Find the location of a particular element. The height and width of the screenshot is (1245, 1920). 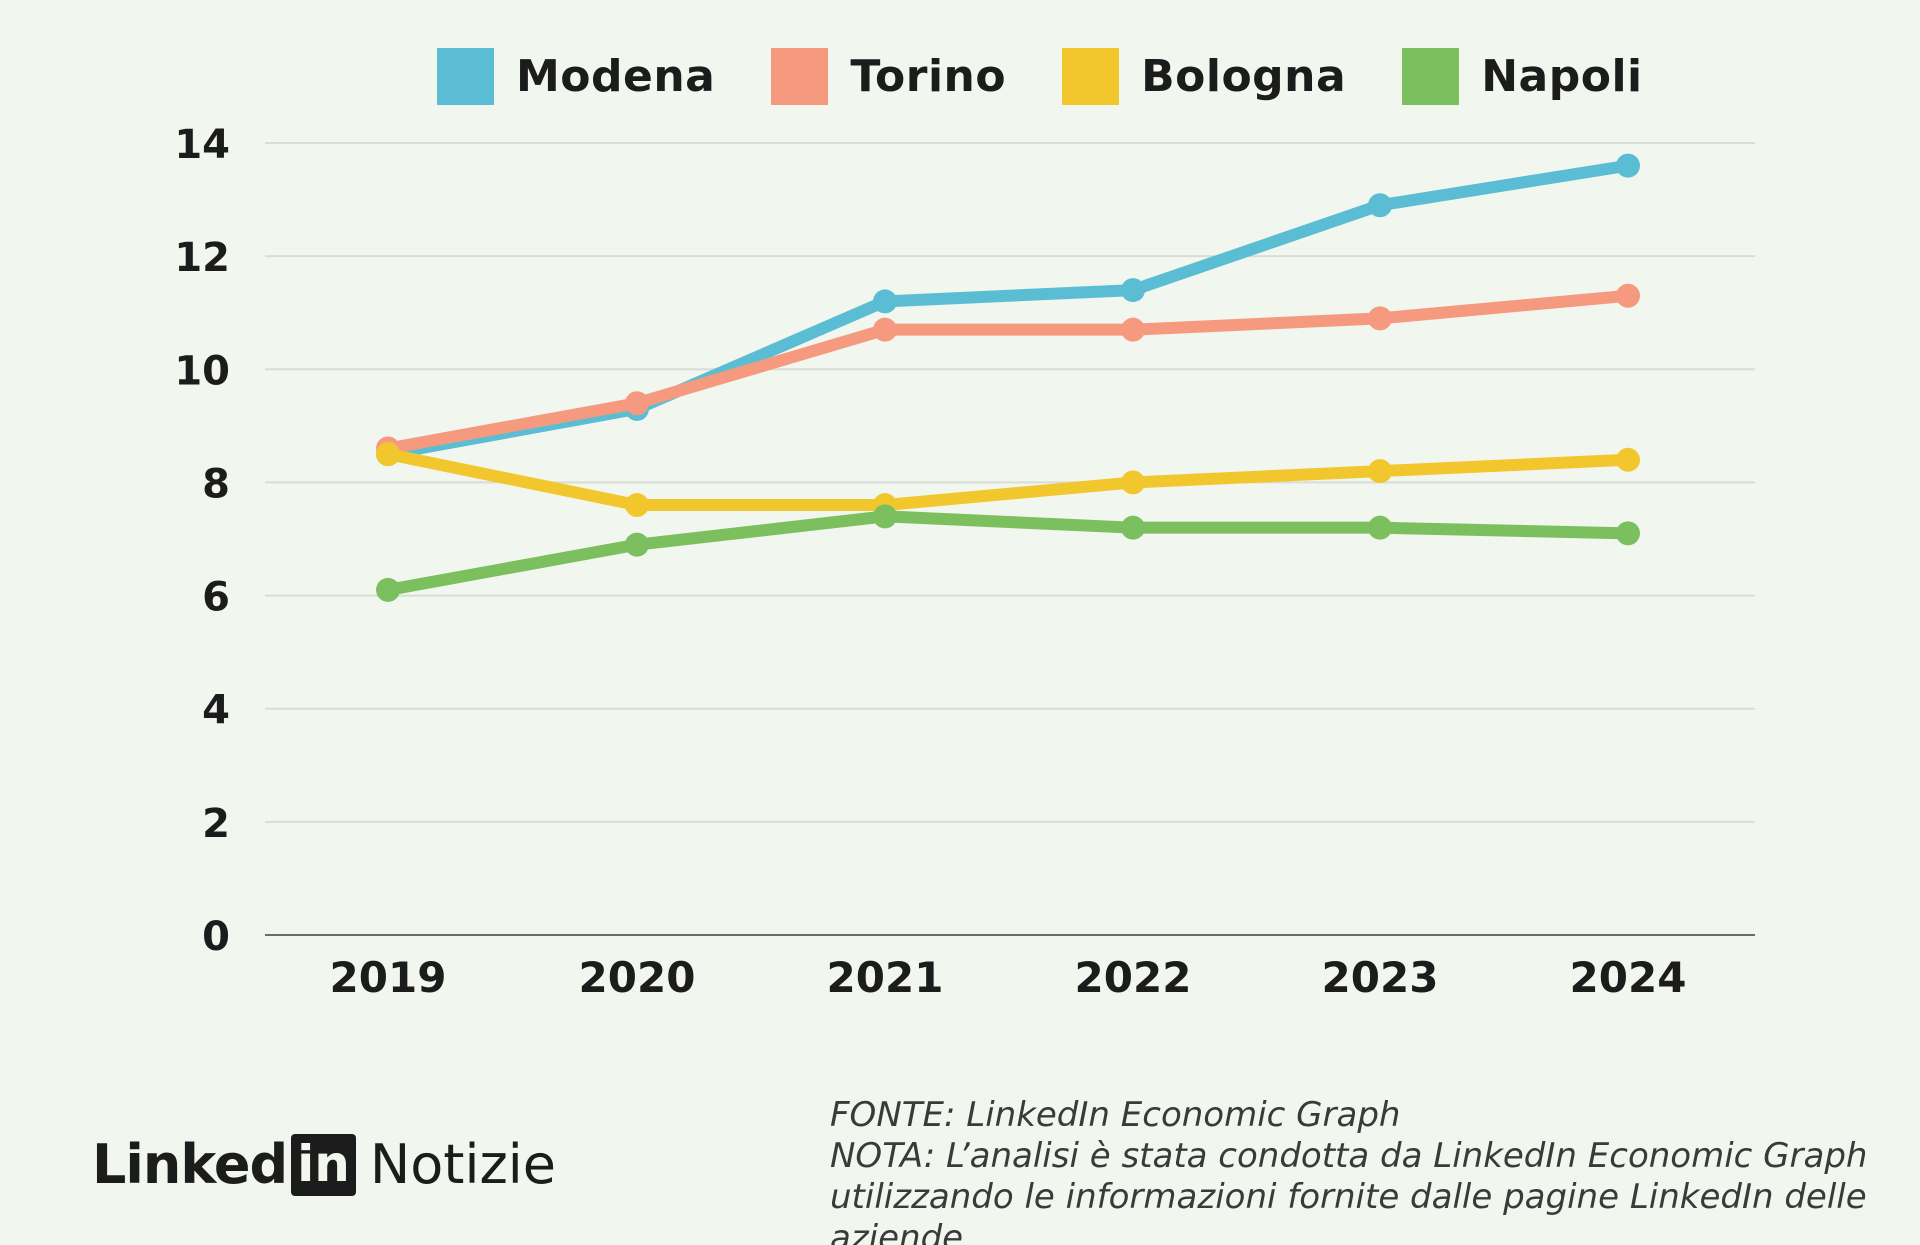

series-torino is located at coordinates (1008, 372).